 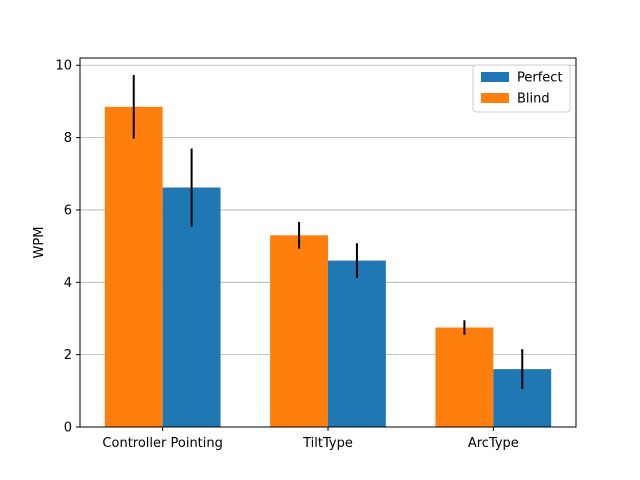 I want to click on x-tick-label: TiltType, so click(x=327, y=443).